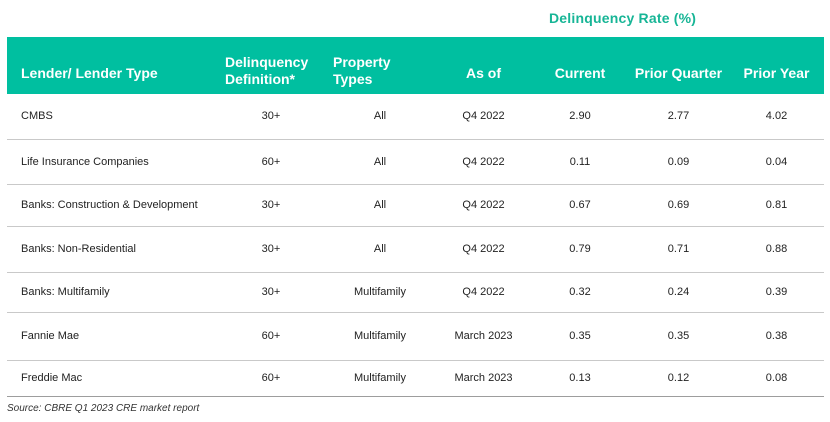 This screenshot has height=422, width=830. Describe the element at coordinates (89, 73) in the screenshot. I see `col-header-lender: Lender/ Lender Type` at that location.